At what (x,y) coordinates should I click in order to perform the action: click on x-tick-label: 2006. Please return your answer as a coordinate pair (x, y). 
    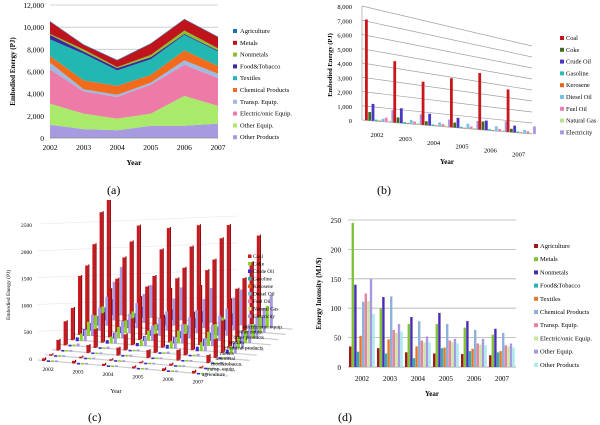
    Looking at the image, I should click on (491, 151).